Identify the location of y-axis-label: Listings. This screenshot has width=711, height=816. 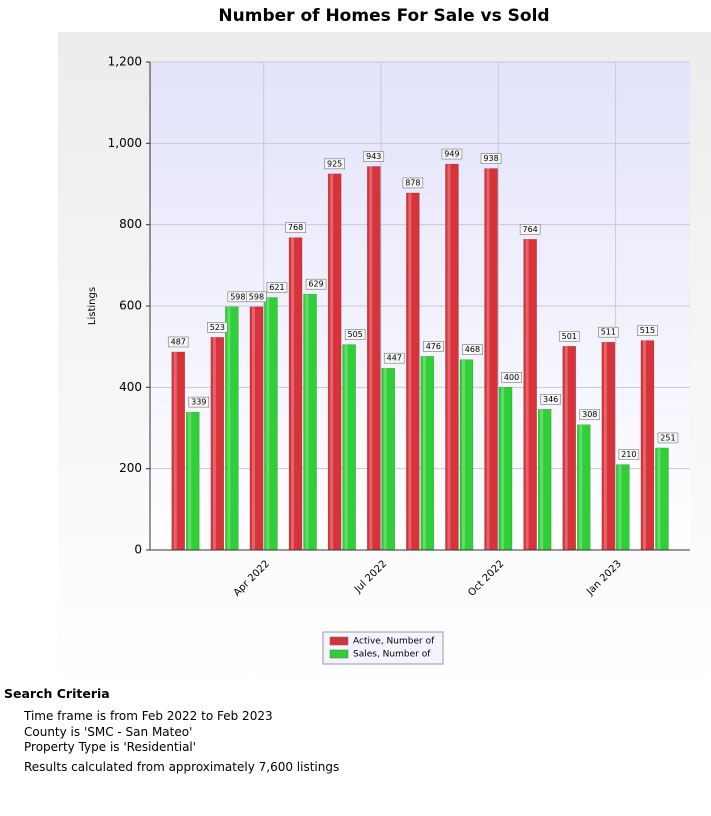
(92, 306).